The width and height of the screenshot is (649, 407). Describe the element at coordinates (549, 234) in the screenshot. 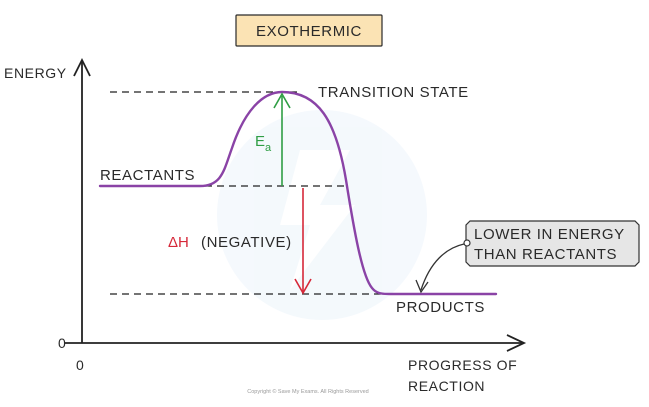

I see `callout-line1: LOWER IN ENERGY` at that location.